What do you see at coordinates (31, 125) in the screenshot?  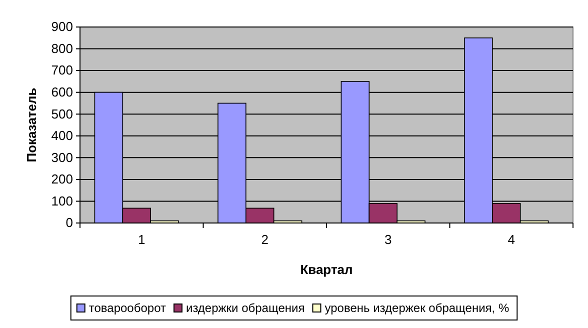 I see `y-axis-title: Показатель` at bounding box center [31, 125].